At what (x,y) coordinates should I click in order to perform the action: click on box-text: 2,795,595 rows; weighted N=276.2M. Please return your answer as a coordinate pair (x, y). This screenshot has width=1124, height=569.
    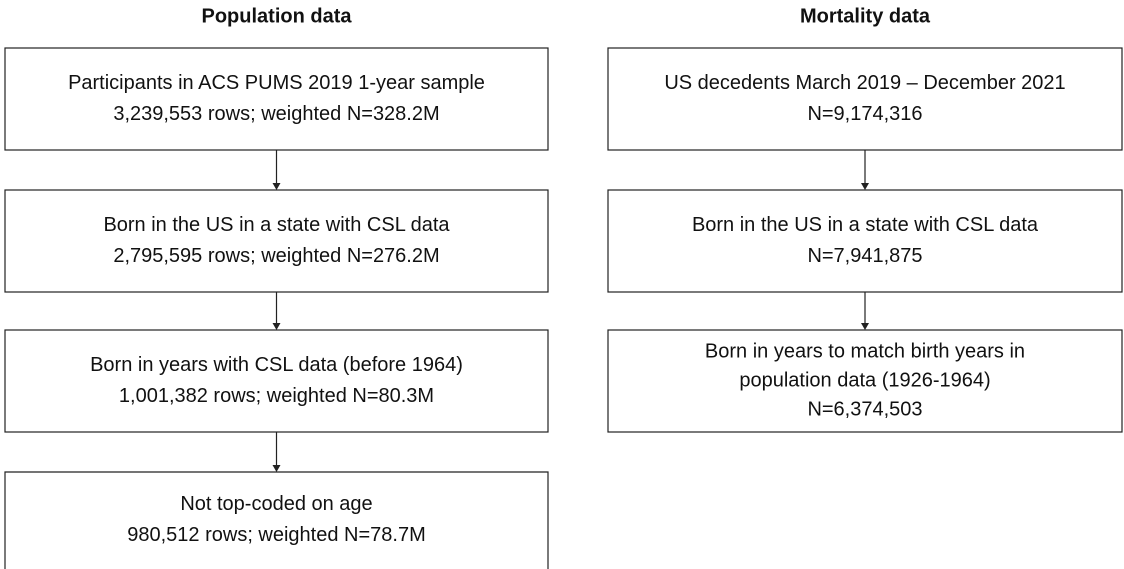
    Looking at the image, I should click on (276, 256).